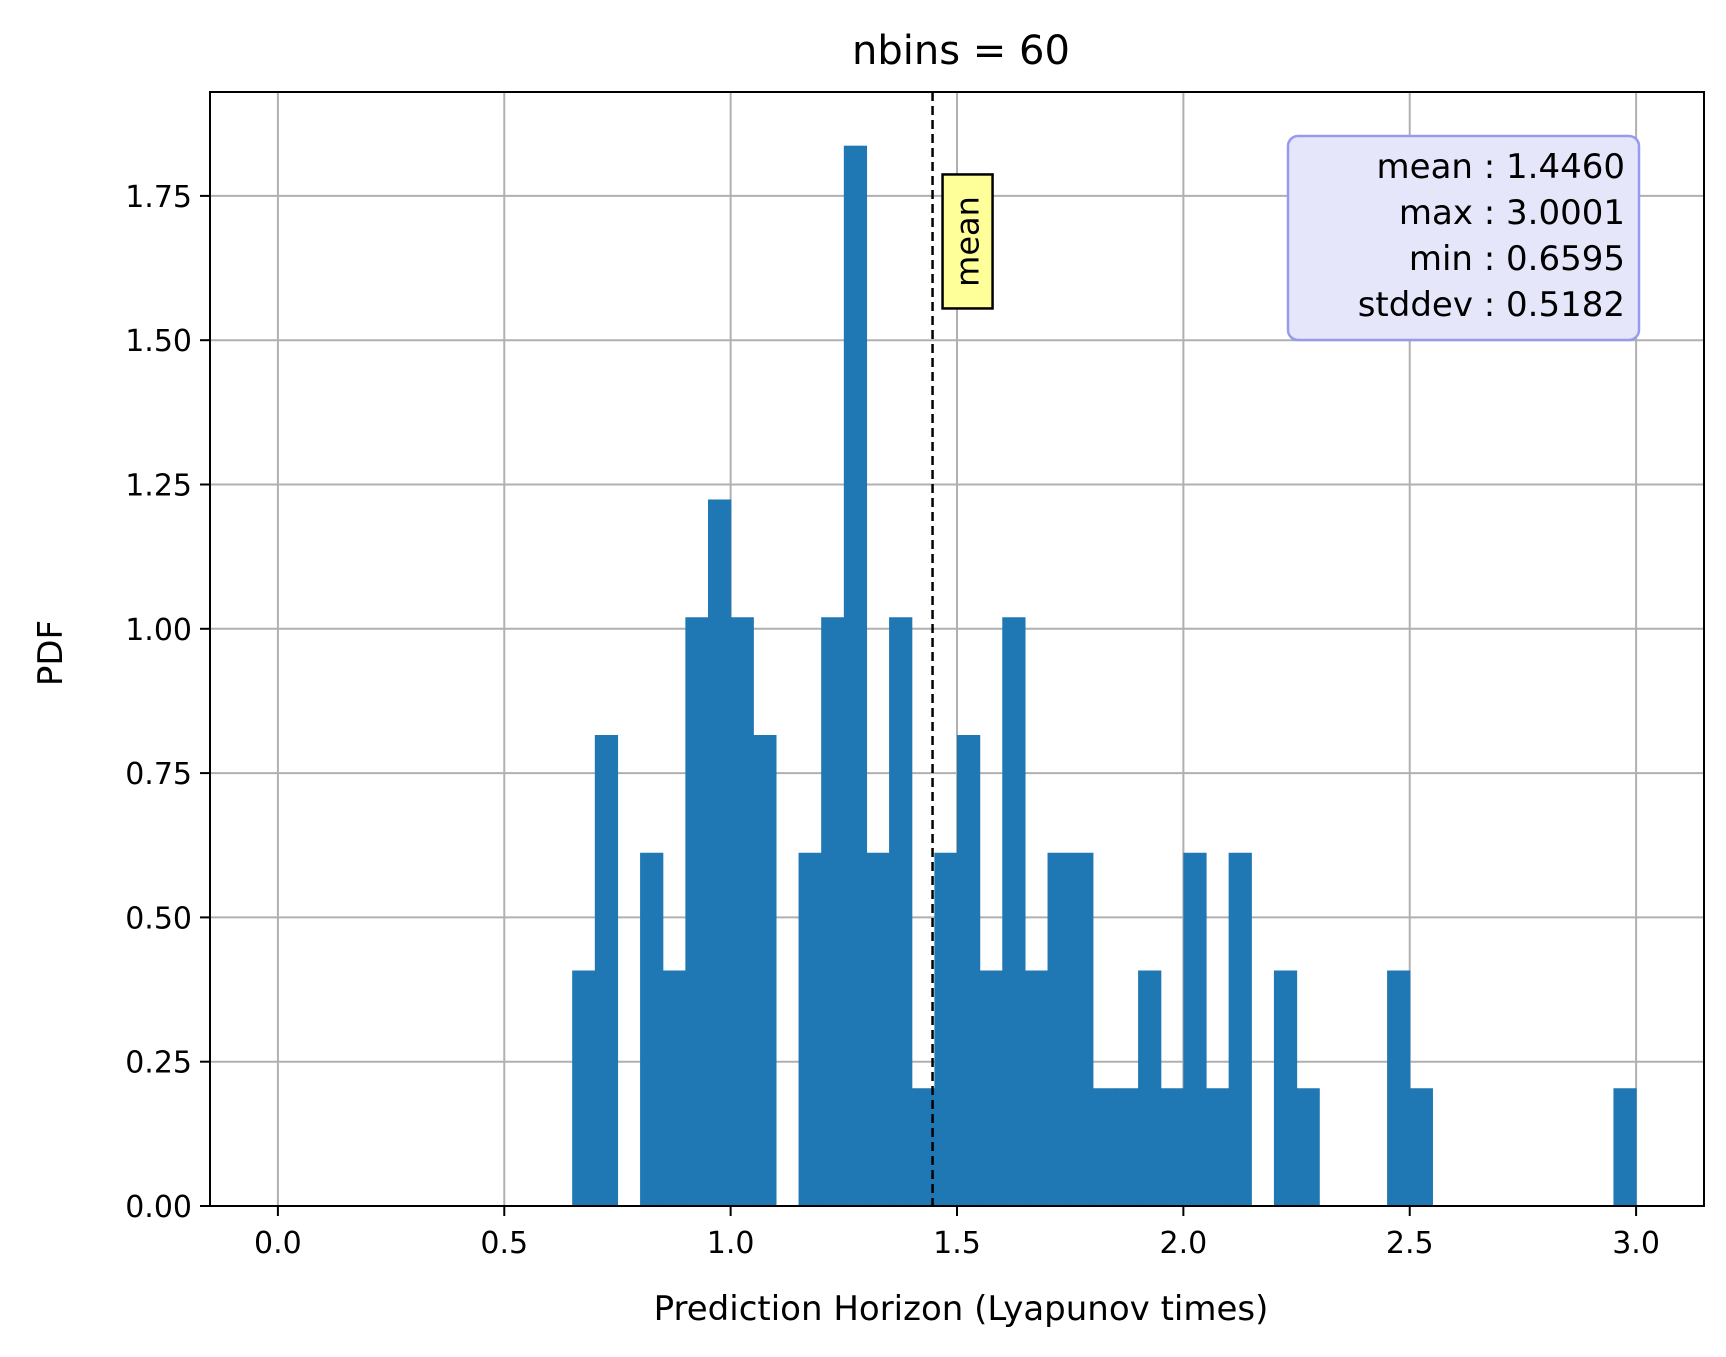 The image size is (1726, 1357). I want to click on x-tick-label-1: 0.5, so click(504, 1243).